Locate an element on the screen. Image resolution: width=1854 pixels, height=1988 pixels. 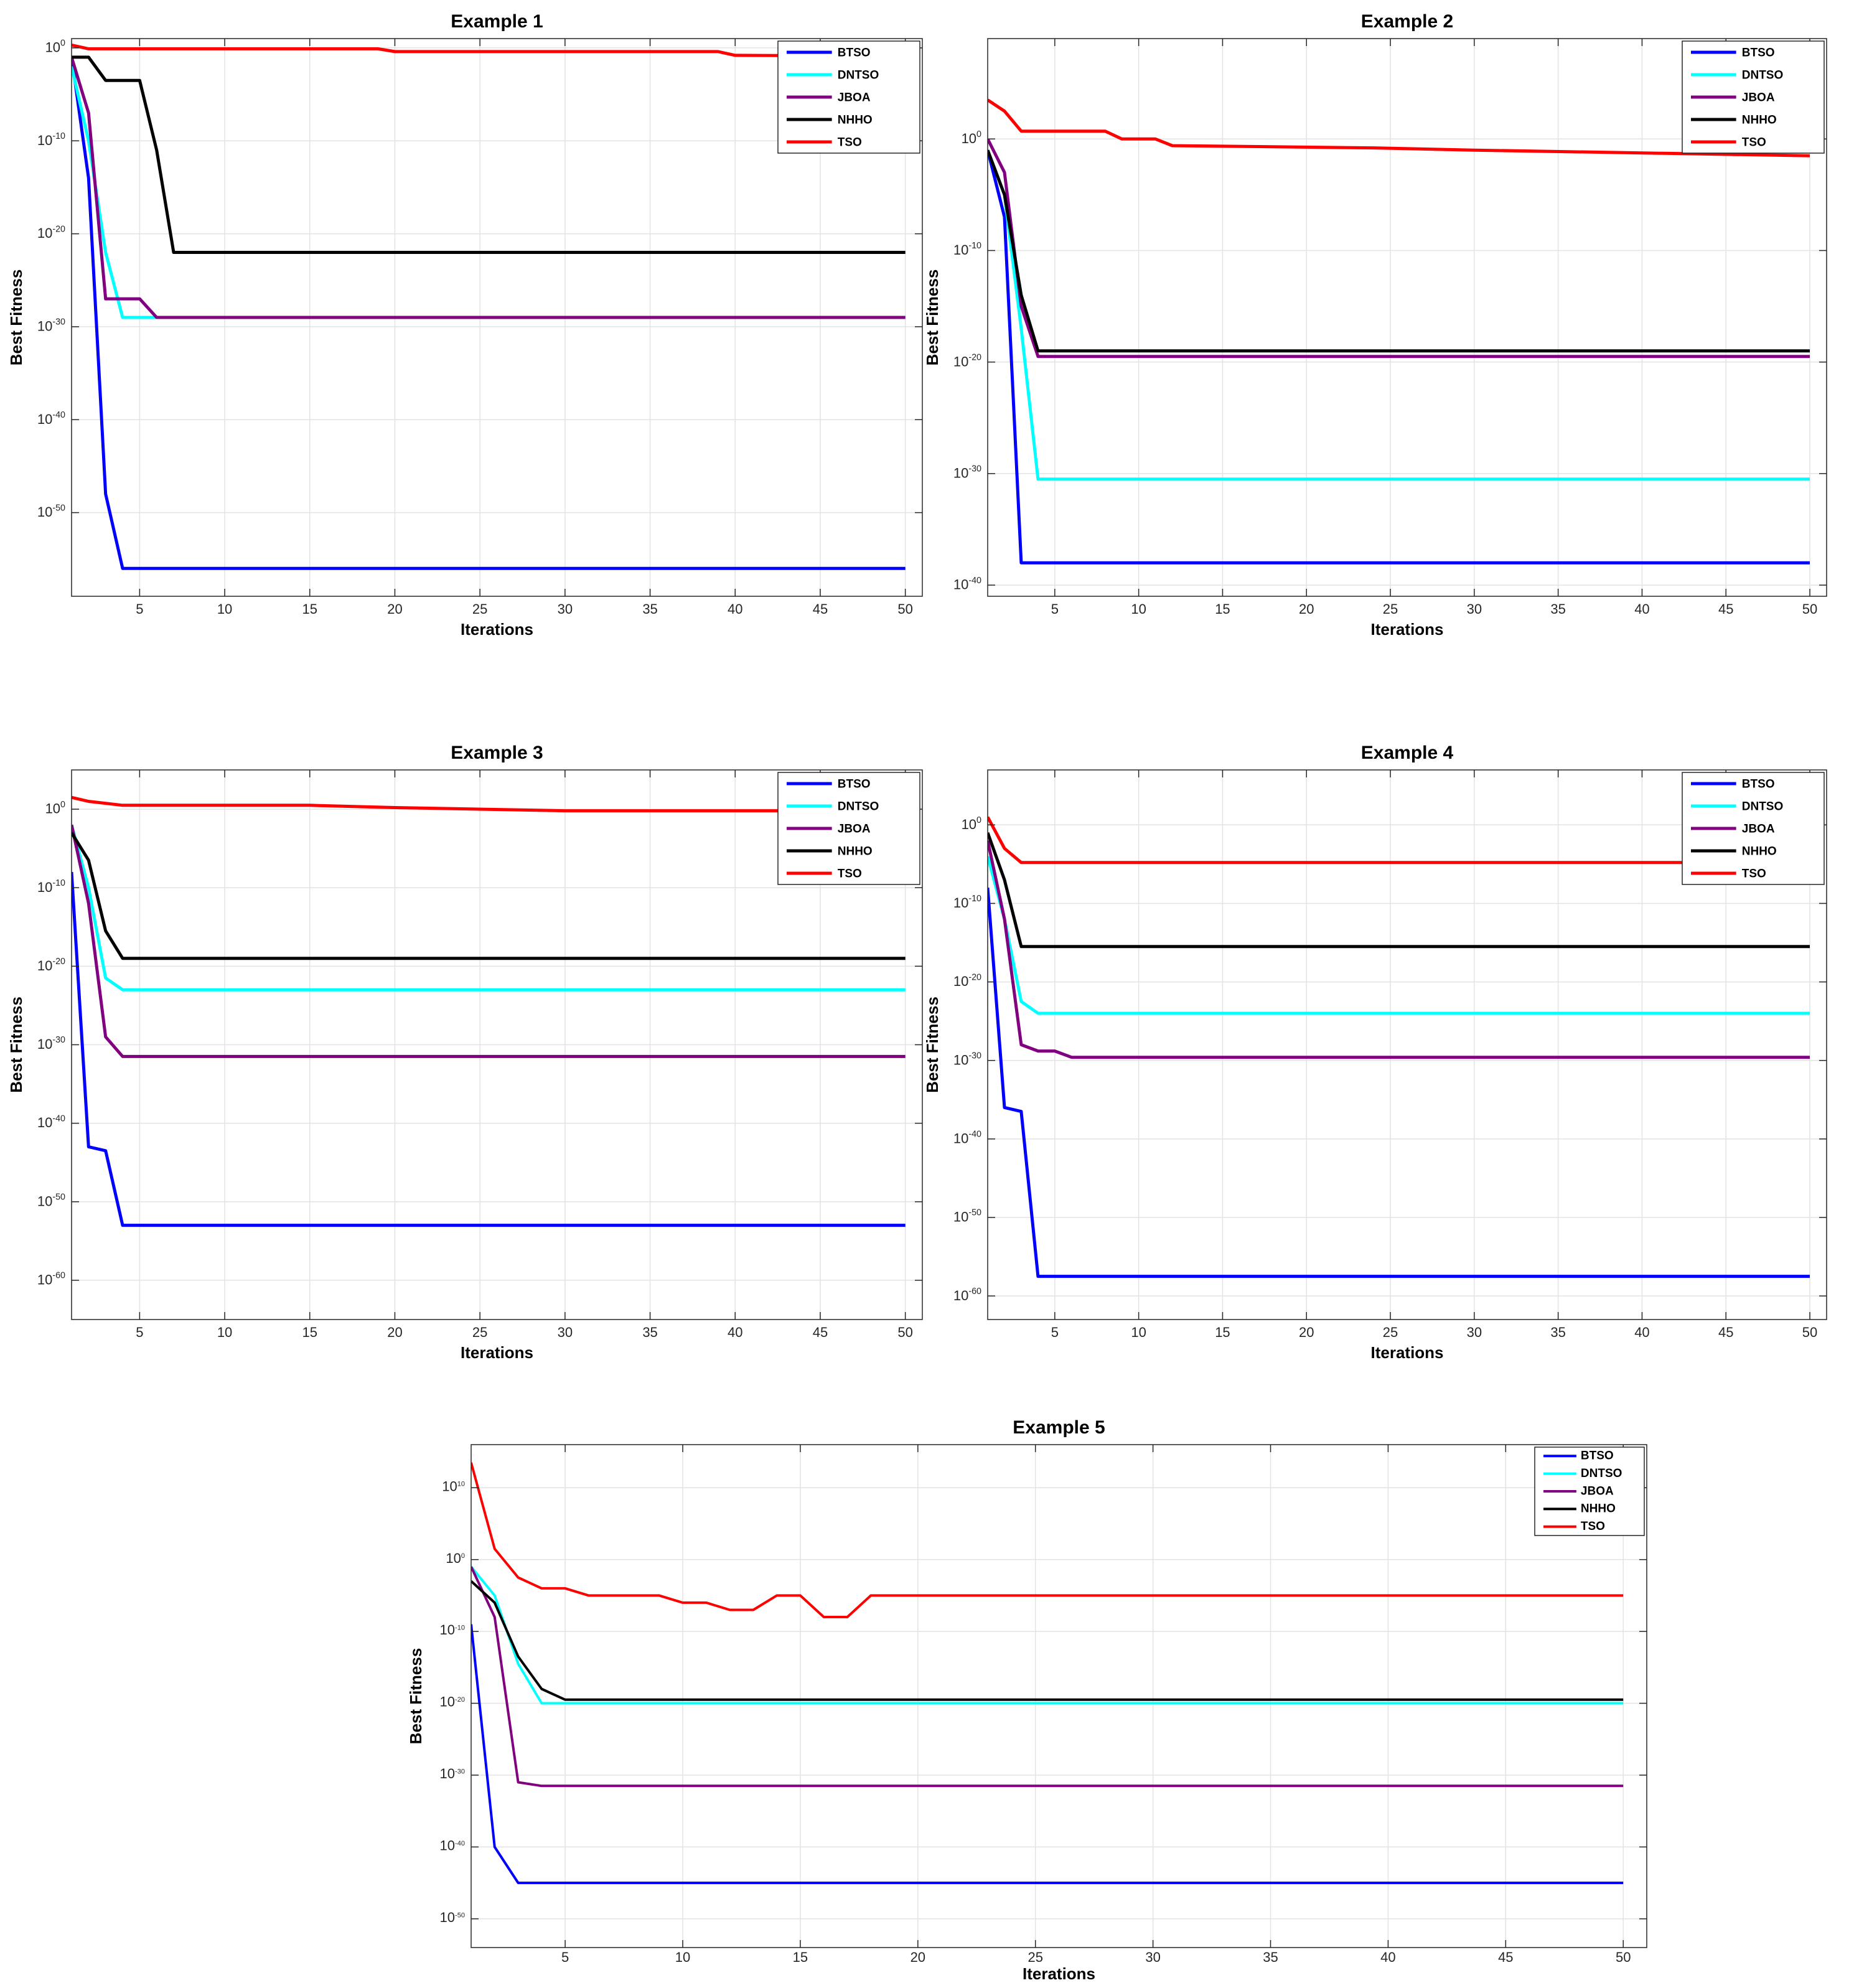
chart-title: Example 5 is located at coordinates (1059, 1427).